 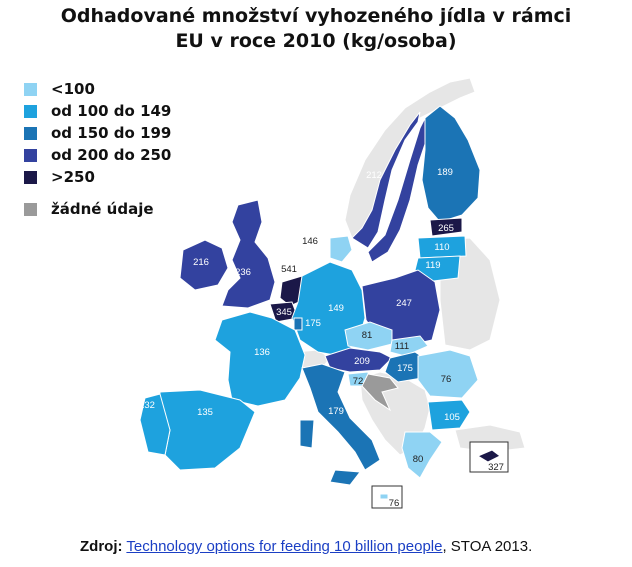 I want to click on cyprus-inset, so click(x=489, y=457).